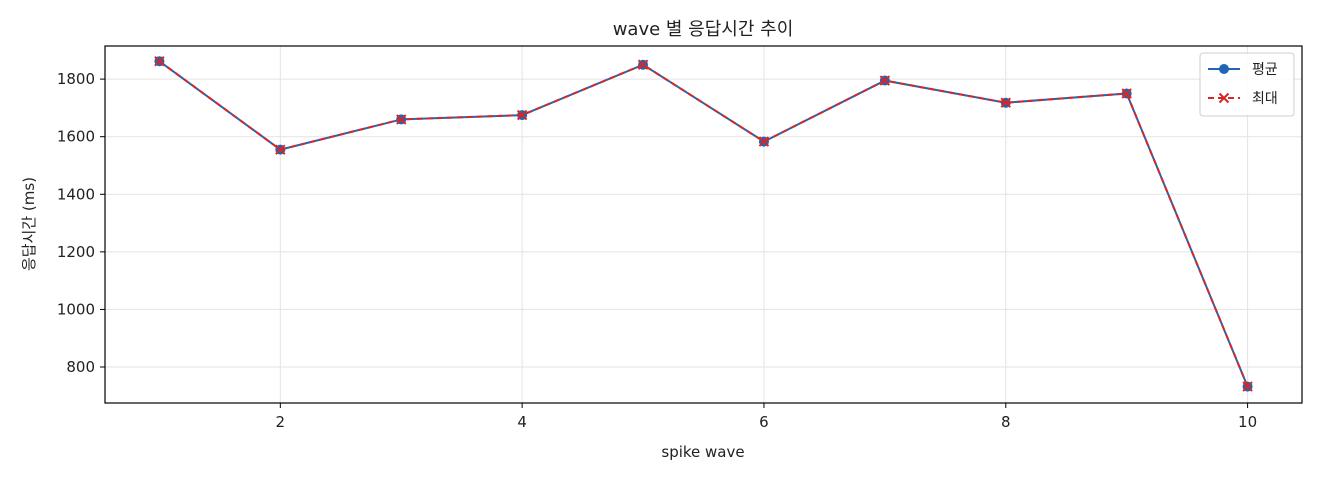 The height and width of the screenshot is (480, 1320). Describe the element at coordinates (703, 29) in the screenshot. I see `chart-title: wave 별 응답시간 추이` at that location.